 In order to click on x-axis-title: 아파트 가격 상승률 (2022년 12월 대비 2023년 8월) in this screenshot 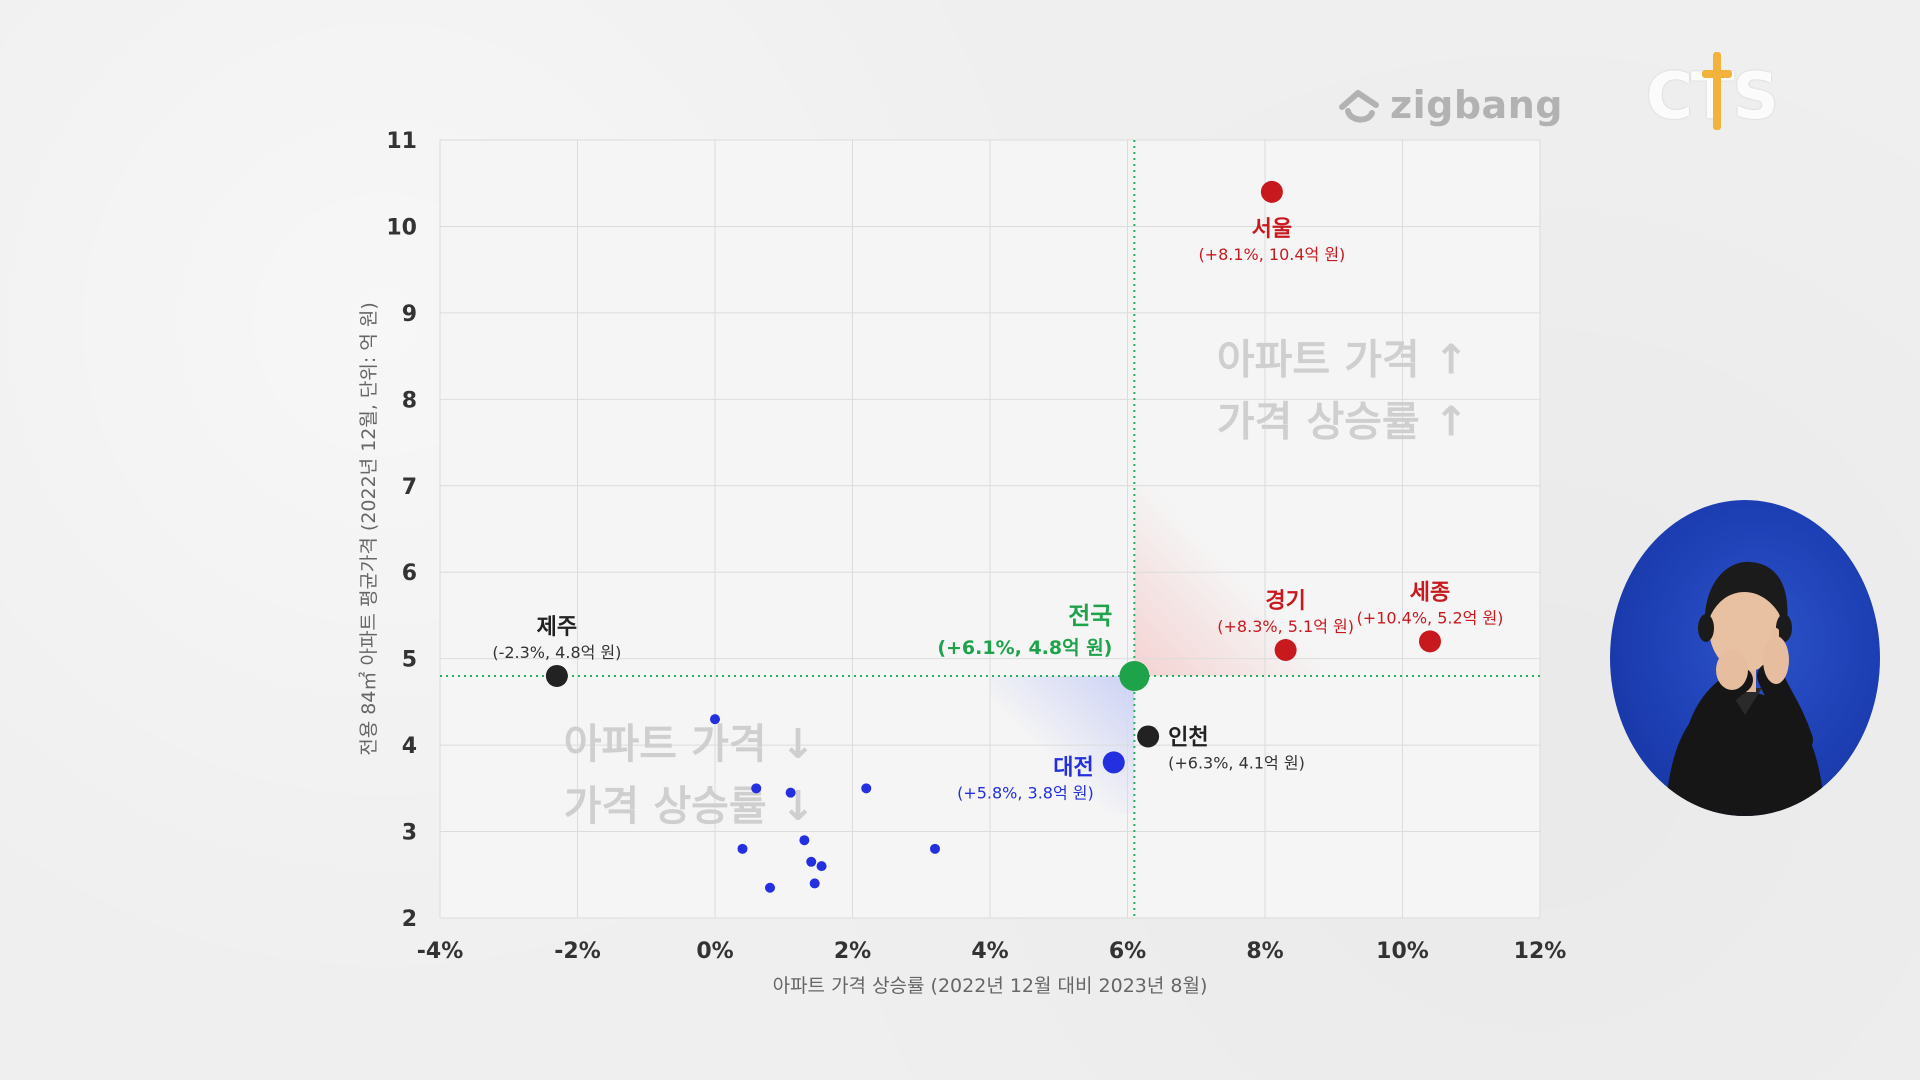, I will do `click(990, 986)`.